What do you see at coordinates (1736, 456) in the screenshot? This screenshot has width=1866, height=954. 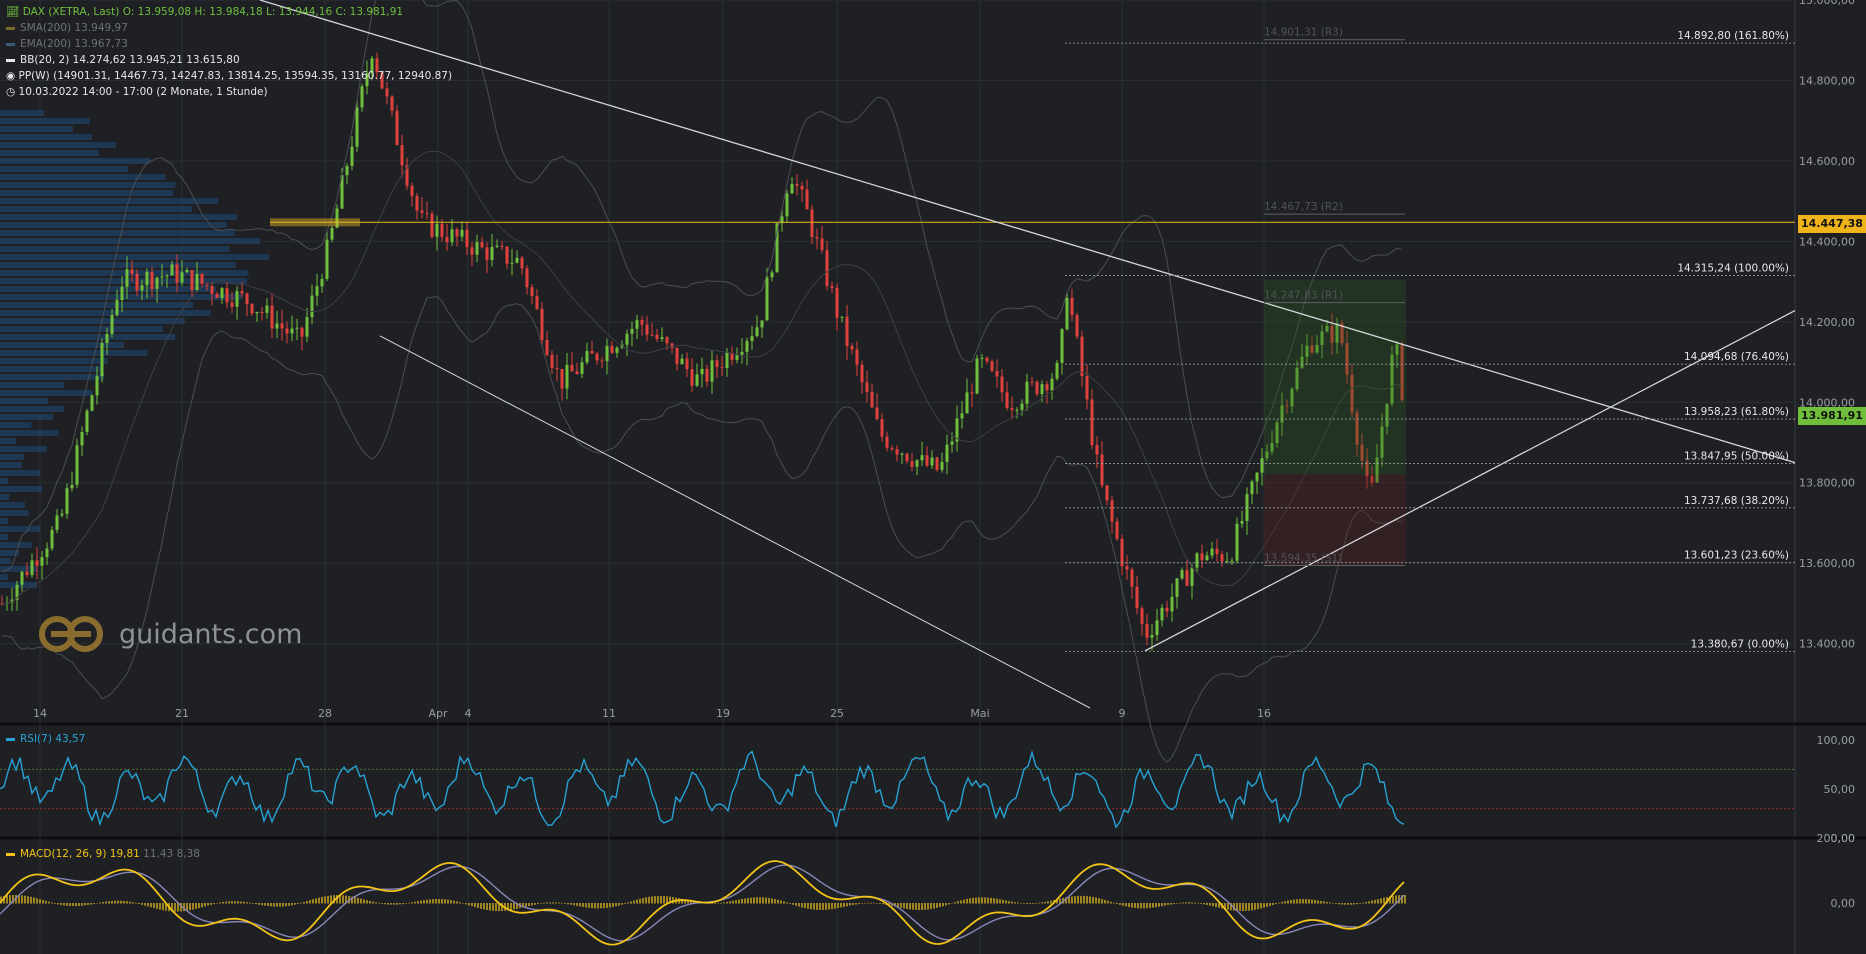 I see `fibonacci-level-label: 13.847,95 (50.00%)` at bounding box center [1736, 456].